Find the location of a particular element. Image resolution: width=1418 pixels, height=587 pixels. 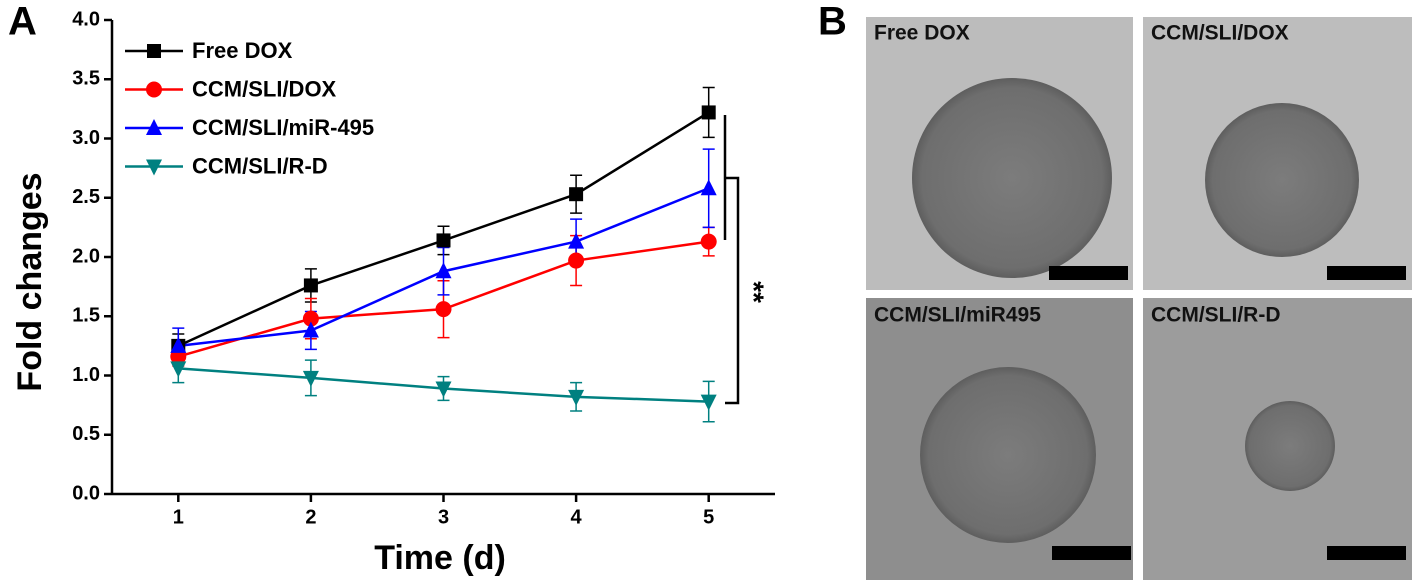

x-tick-label: 3 is located at coordinates (443, 517).